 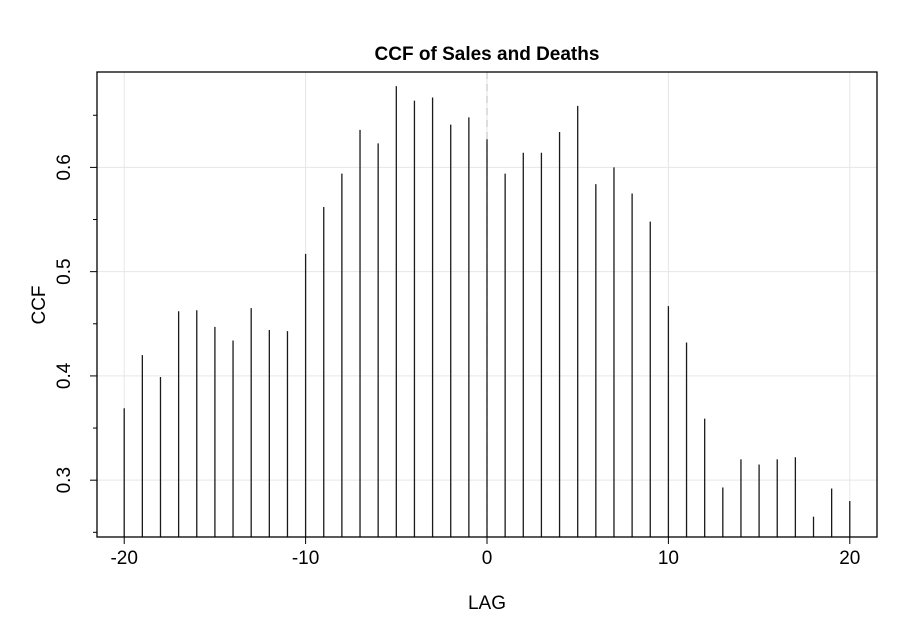 What do you see at coordinates (39, 304) in the screenshot?
I see `y-axis-label: CCF` at bounding box center [39, 304].